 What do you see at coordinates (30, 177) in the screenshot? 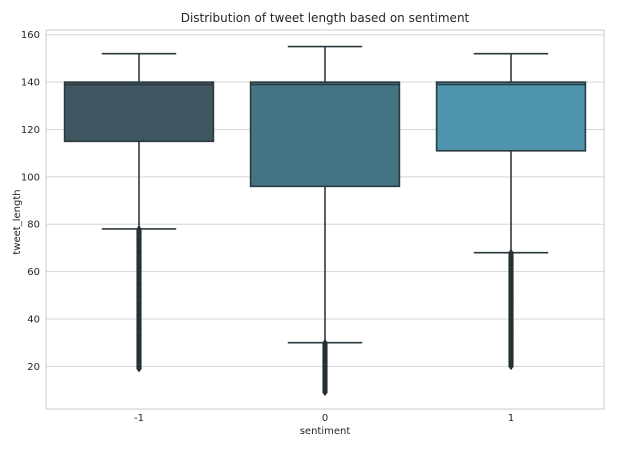
I see `y-tick-label: 100` at bounding box center [30, 177].